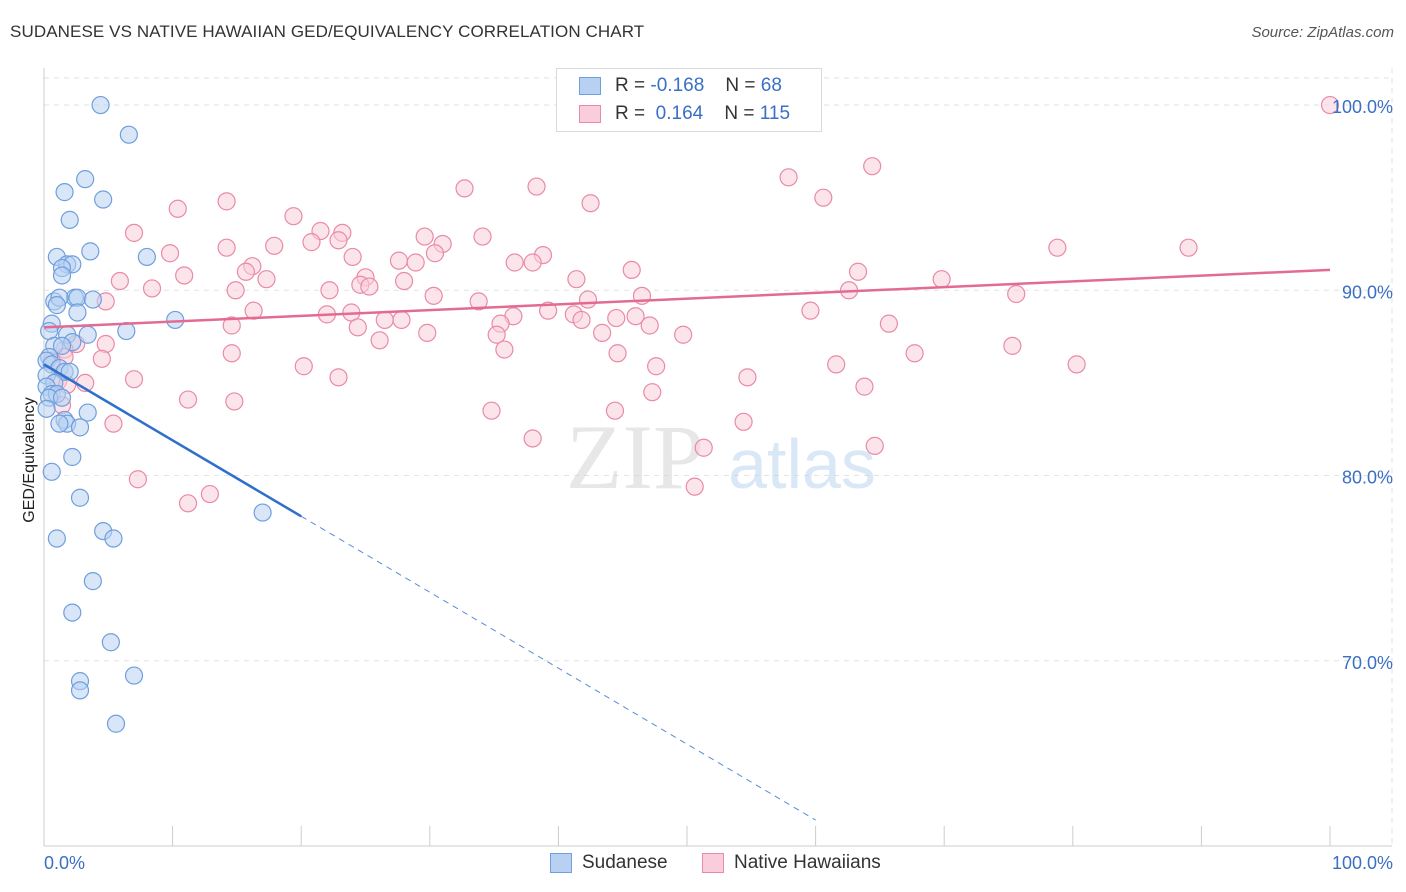  Describe the element at coordinates (561, 863) in the screenshot. I see `sudanese-legend-swatch` at that location.